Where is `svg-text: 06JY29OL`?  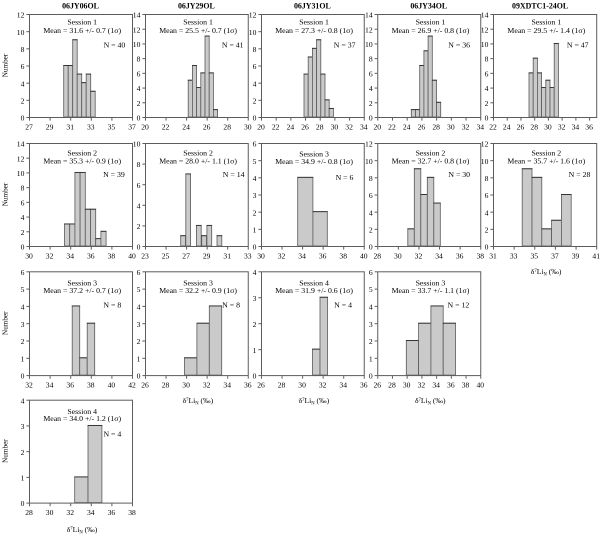
svg-text: 06JY29OL is located at coordinates (196, 6).